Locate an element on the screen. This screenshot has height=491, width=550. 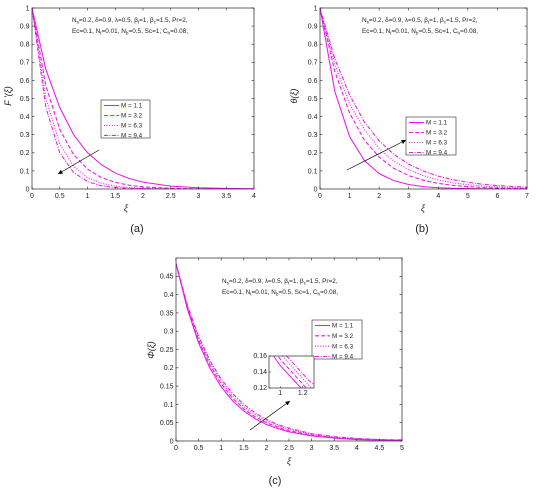
x-tick-label-c: 4.5 is located at coordinates (380, 448).